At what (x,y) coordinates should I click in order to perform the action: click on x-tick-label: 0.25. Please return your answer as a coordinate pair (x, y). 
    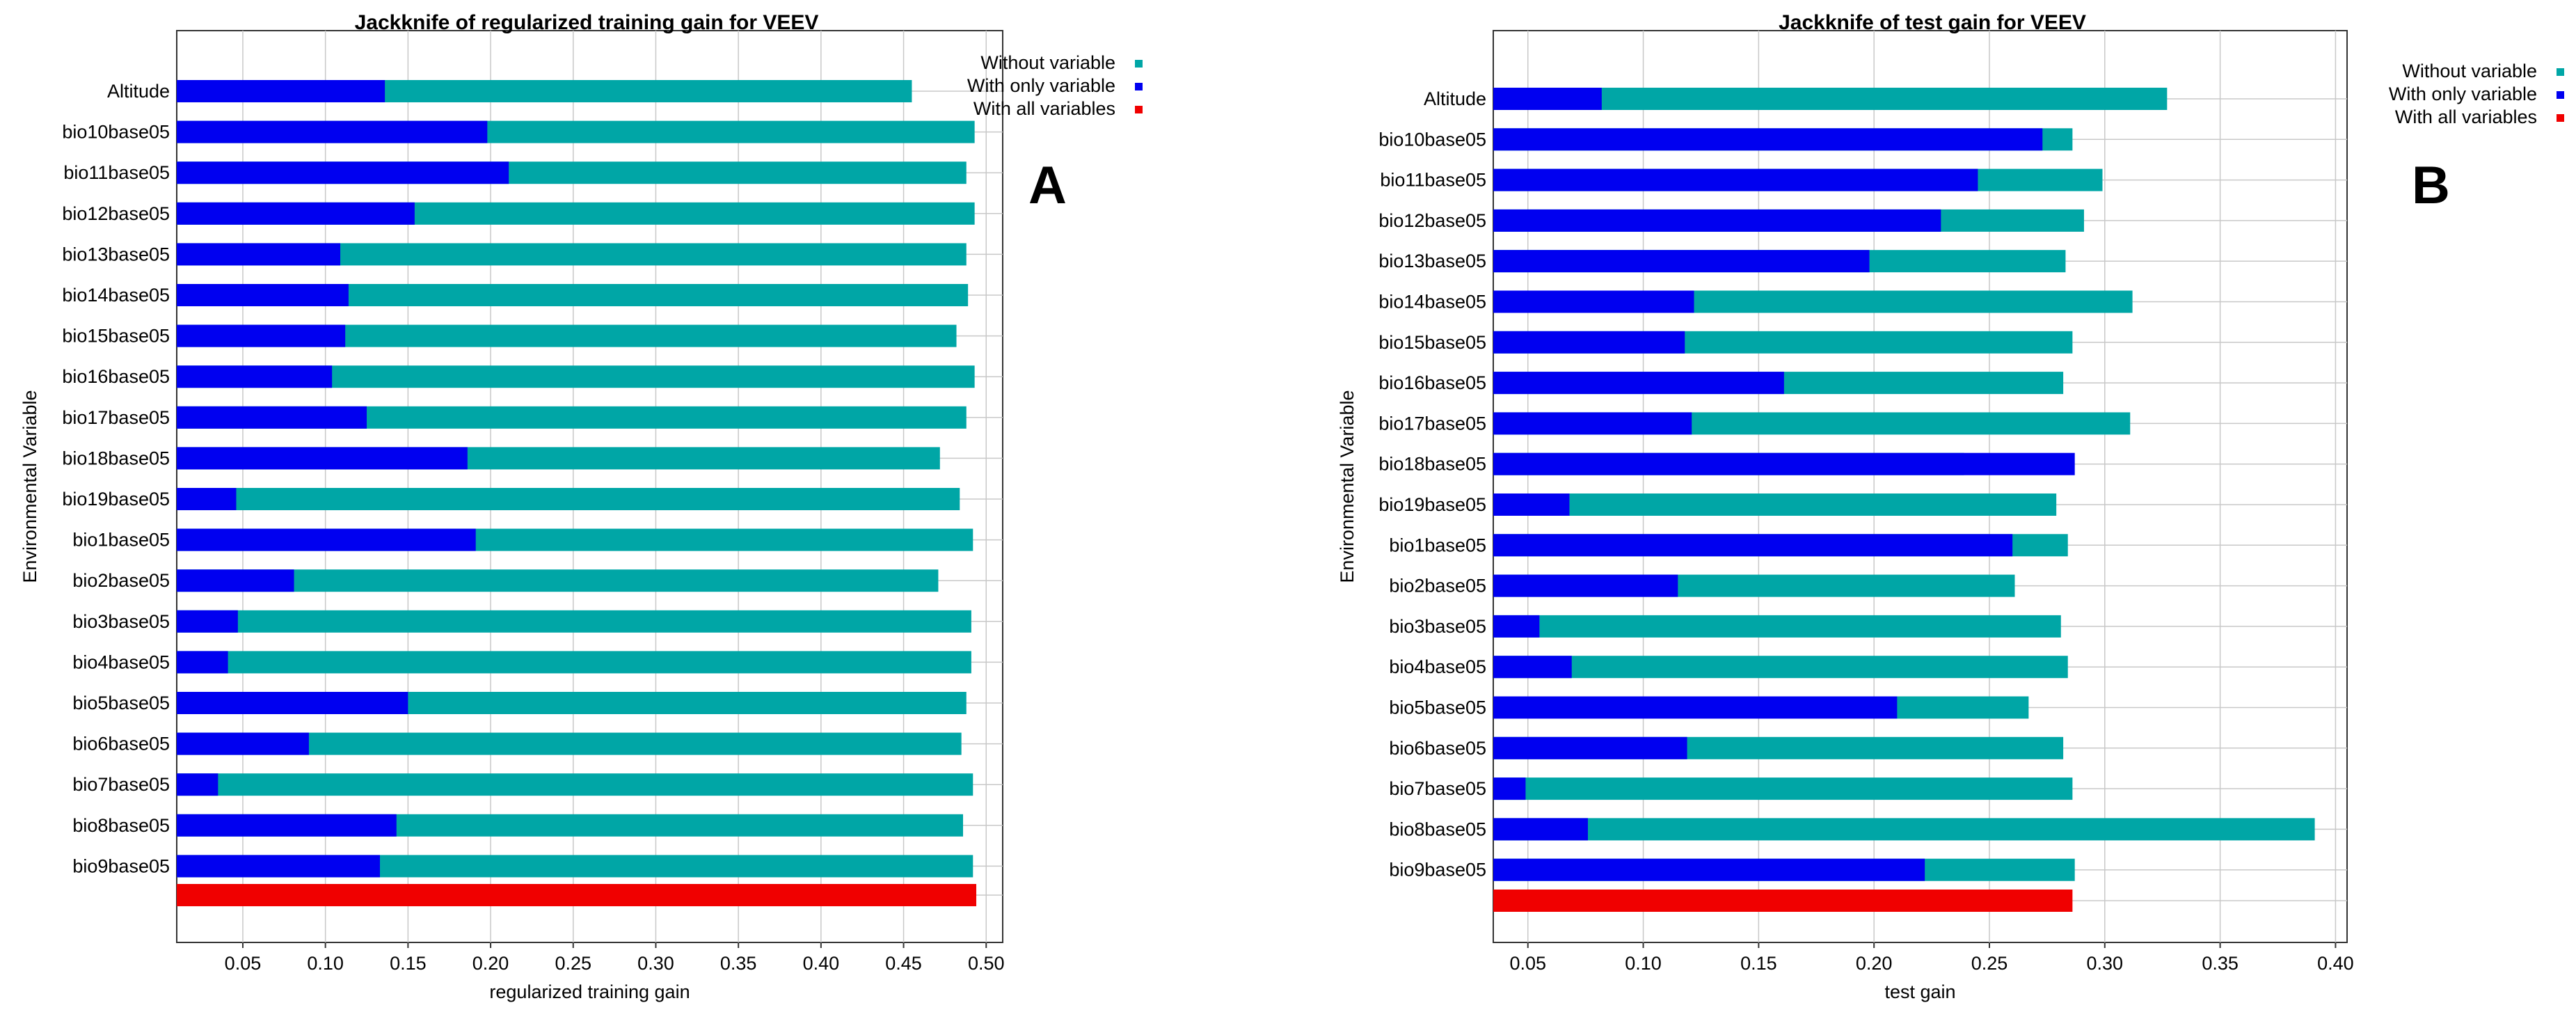
    Looking at the image, I should click on (573, 963).